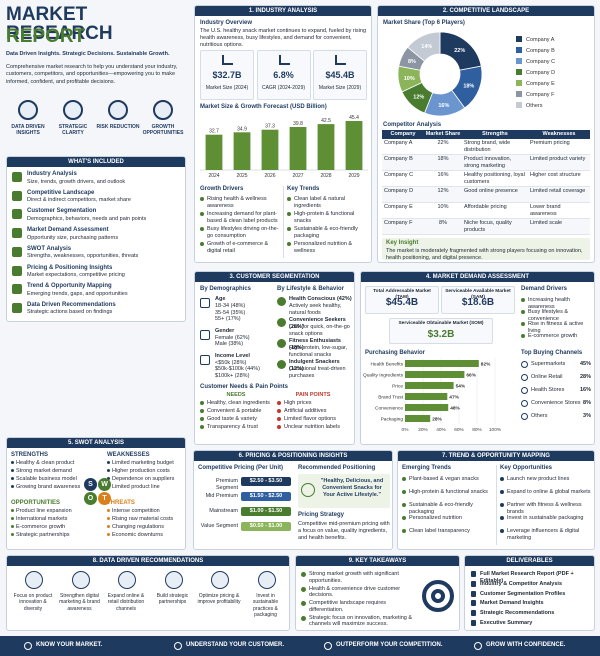  Describe the element at coordinates (435, 518) in the screenshot. I see `list-item: Personalized nutrition` at that location.